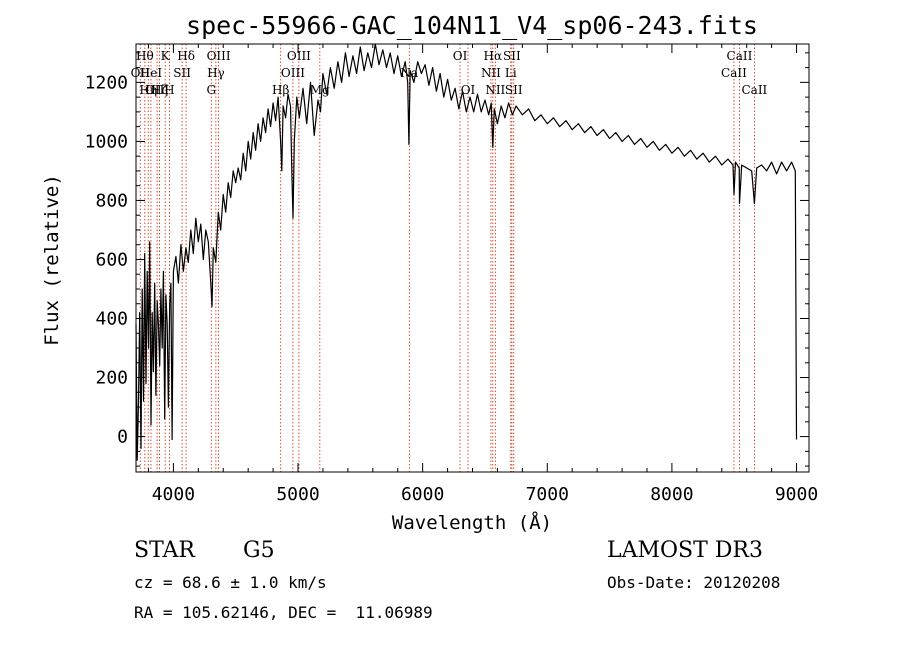  Describe the element at coordinates (169, 90) in the screenshot. I see `line-label-7: H` at that location.